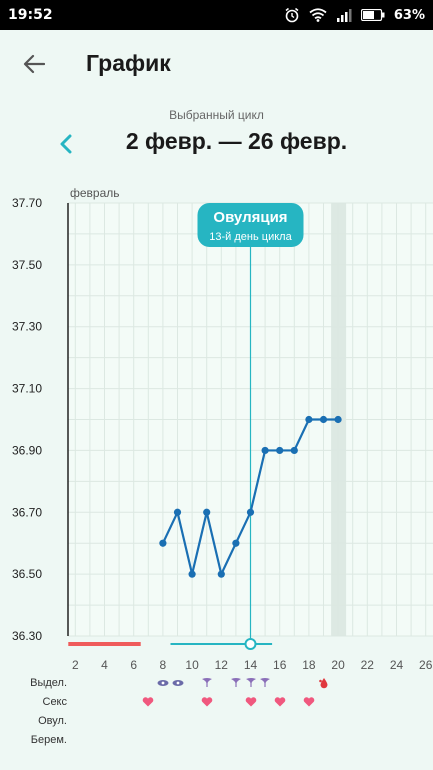 Image resolution: width=433 pixels, height=770 pixels. I want to click on y-tick-label: 37.30, so click(27, 327).